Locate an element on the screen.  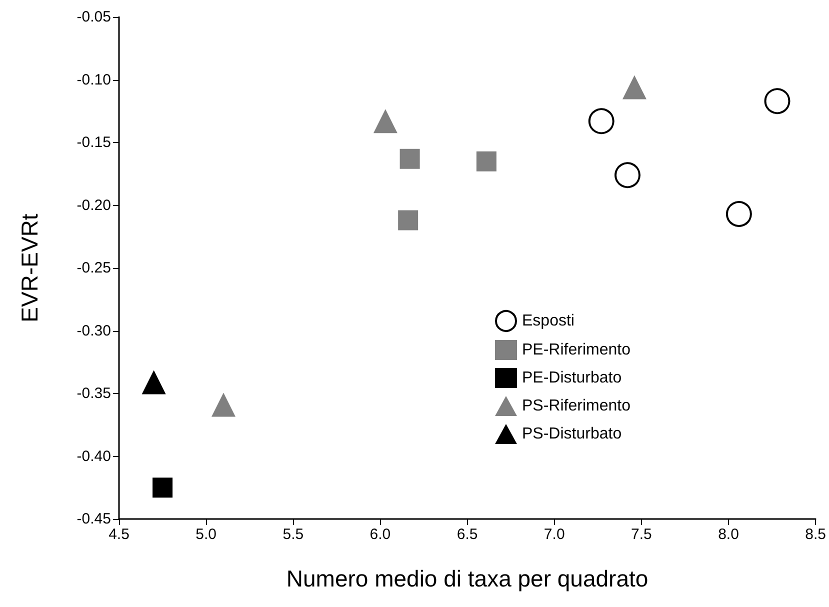
y-tick-label: -0.15 is located at coordinates (93, 142).